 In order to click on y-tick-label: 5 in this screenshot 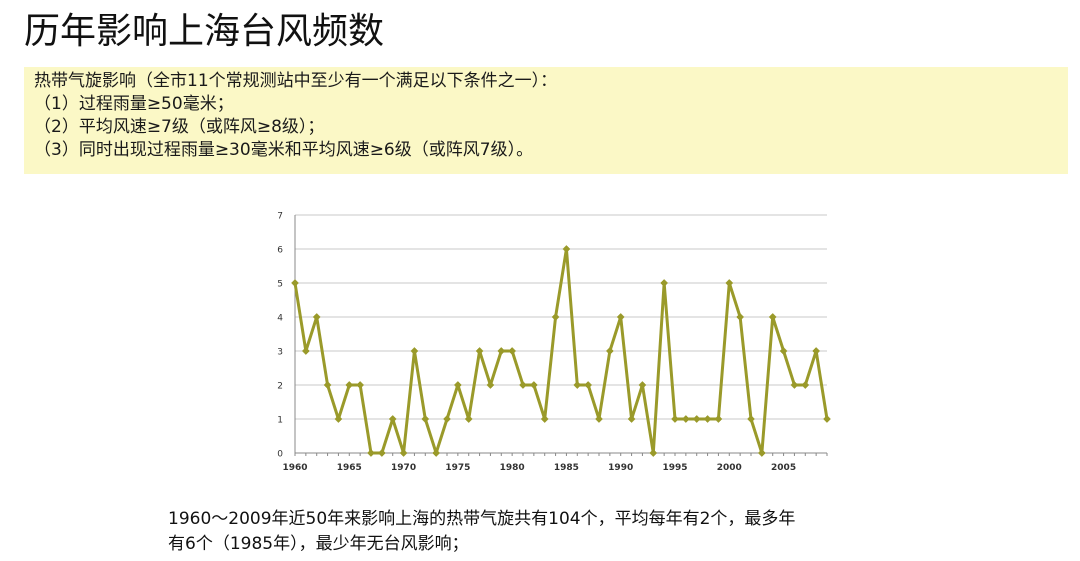, I will do `click(280, 285)`.